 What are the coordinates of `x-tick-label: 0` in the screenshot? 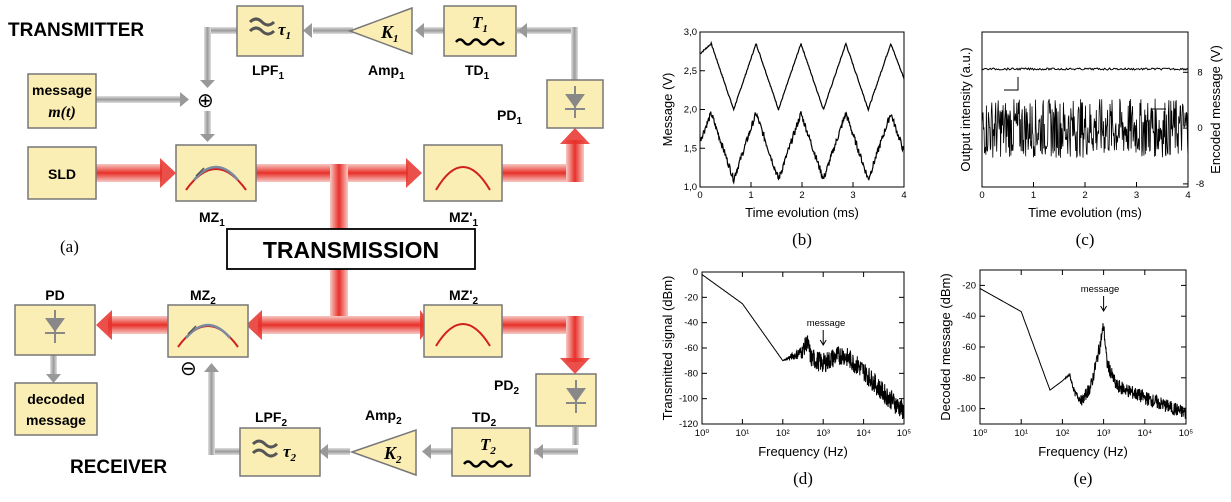 It's located at (699, 195).